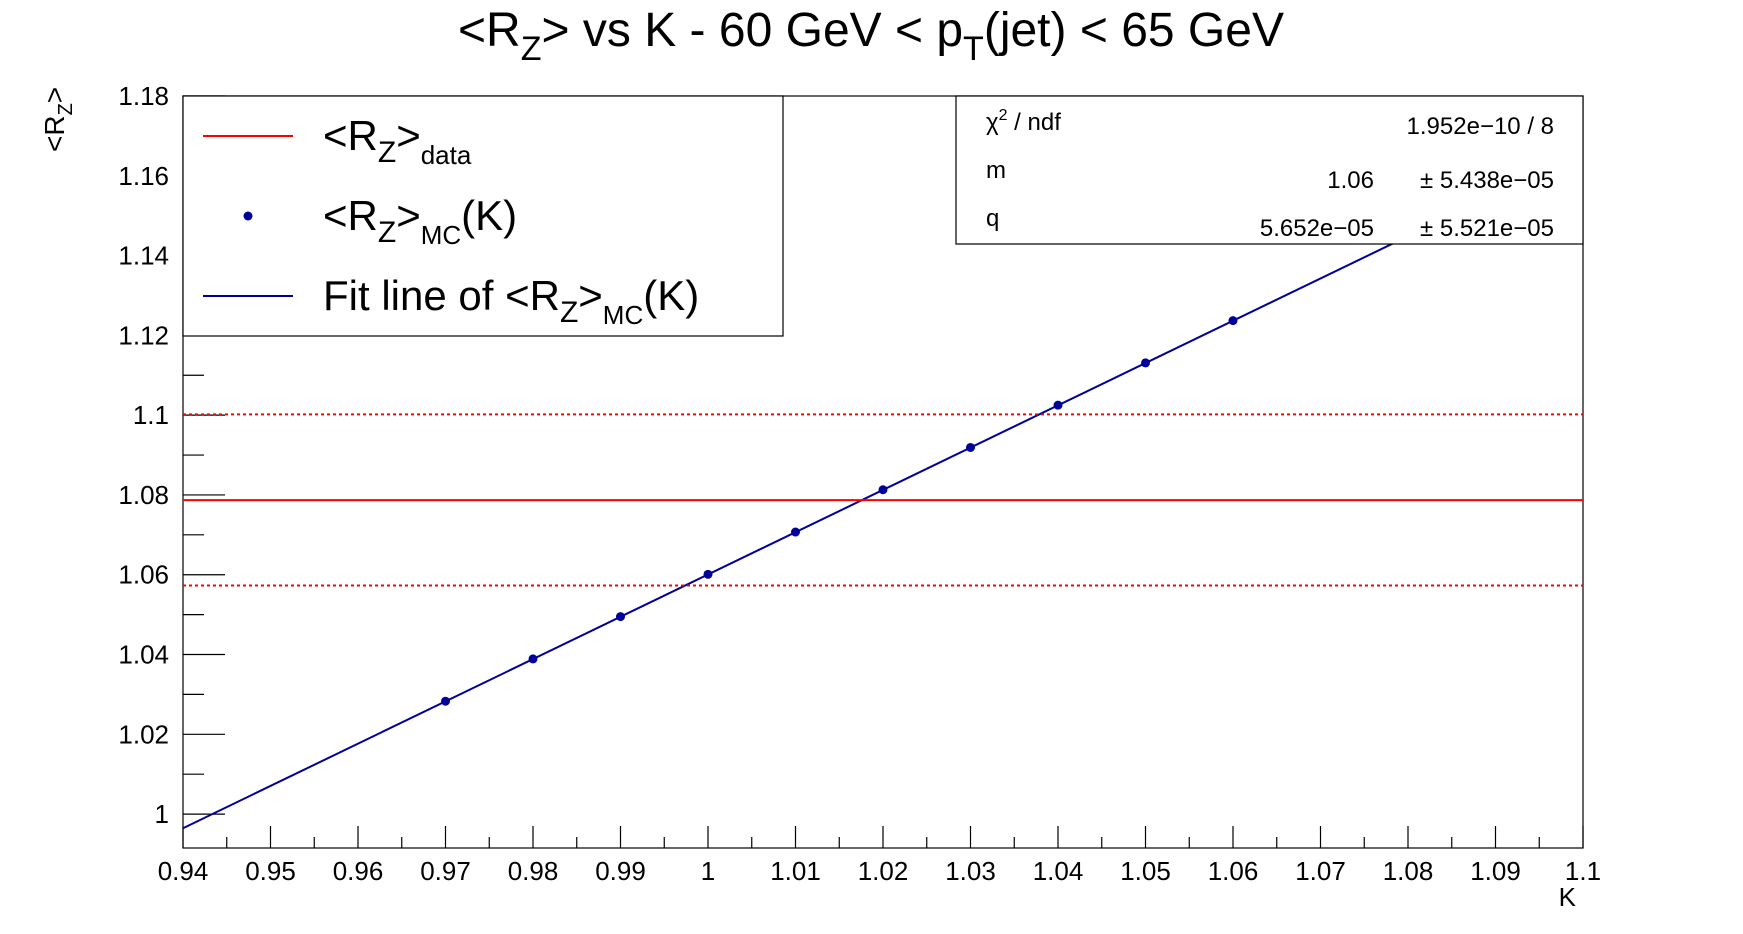 Image resolution: width=1743 pixels, height=934 pixels. Describe the element at coordinates (143, 495) in the screenshot. I see `y-tick-label: 1.08` at that location.